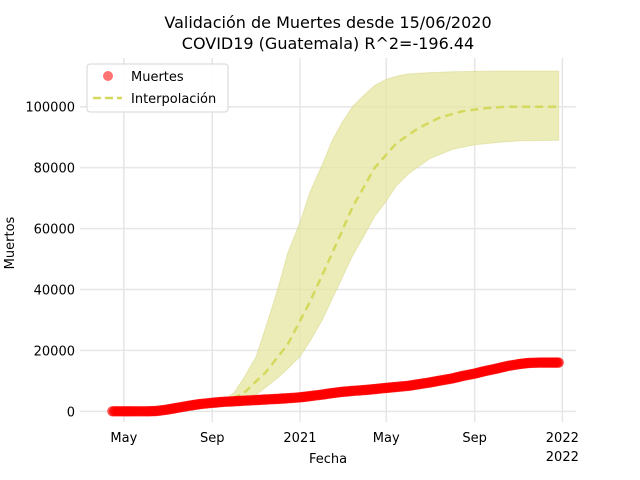  Describe the element at coordinates (54, 169) in the screenshot. I see `y-tick-label: 80000` at that location.